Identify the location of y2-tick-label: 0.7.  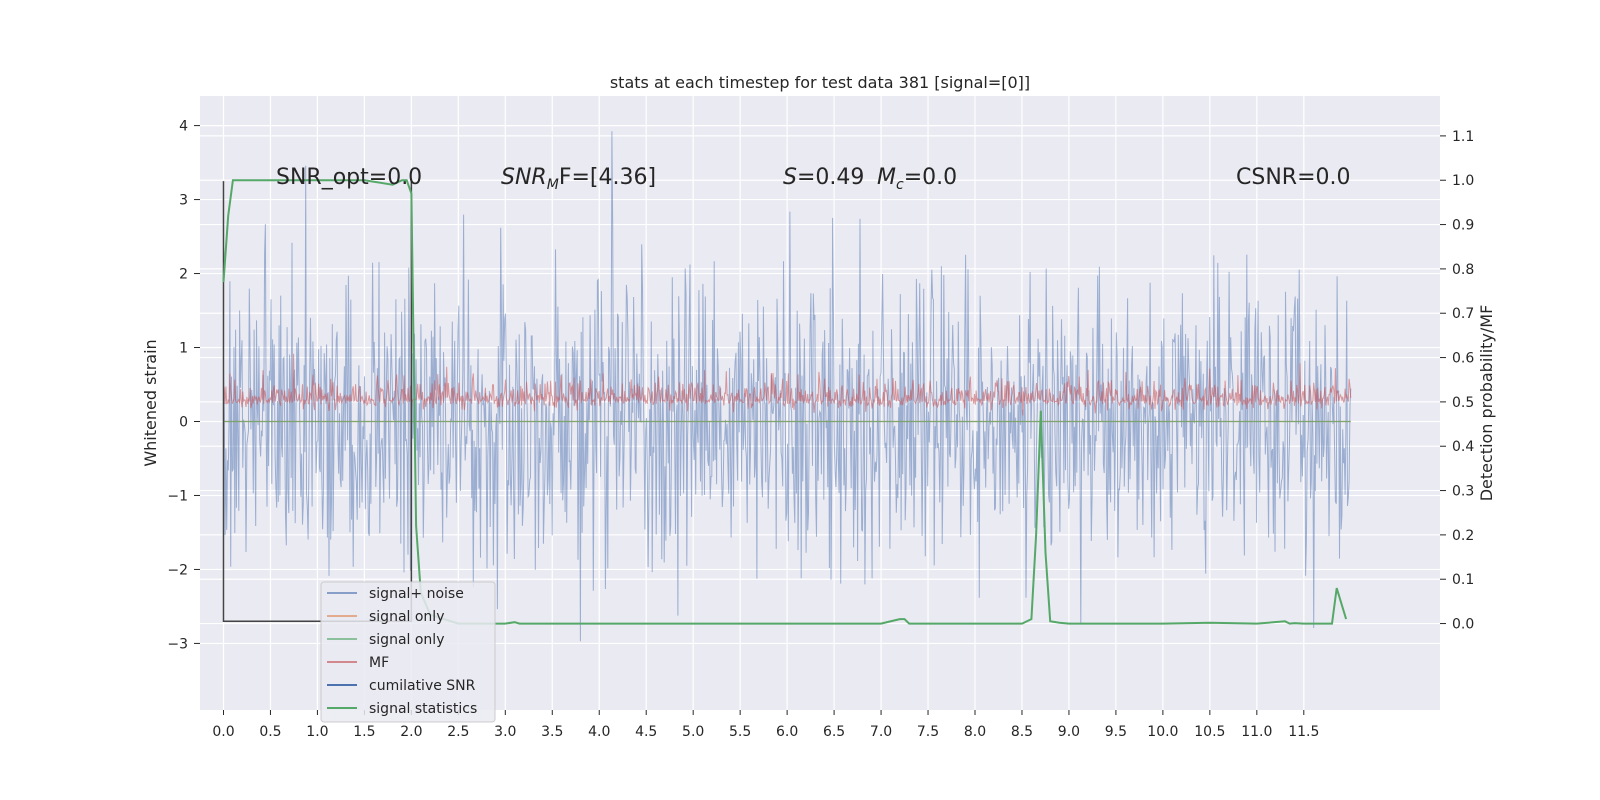
(1463, 314).